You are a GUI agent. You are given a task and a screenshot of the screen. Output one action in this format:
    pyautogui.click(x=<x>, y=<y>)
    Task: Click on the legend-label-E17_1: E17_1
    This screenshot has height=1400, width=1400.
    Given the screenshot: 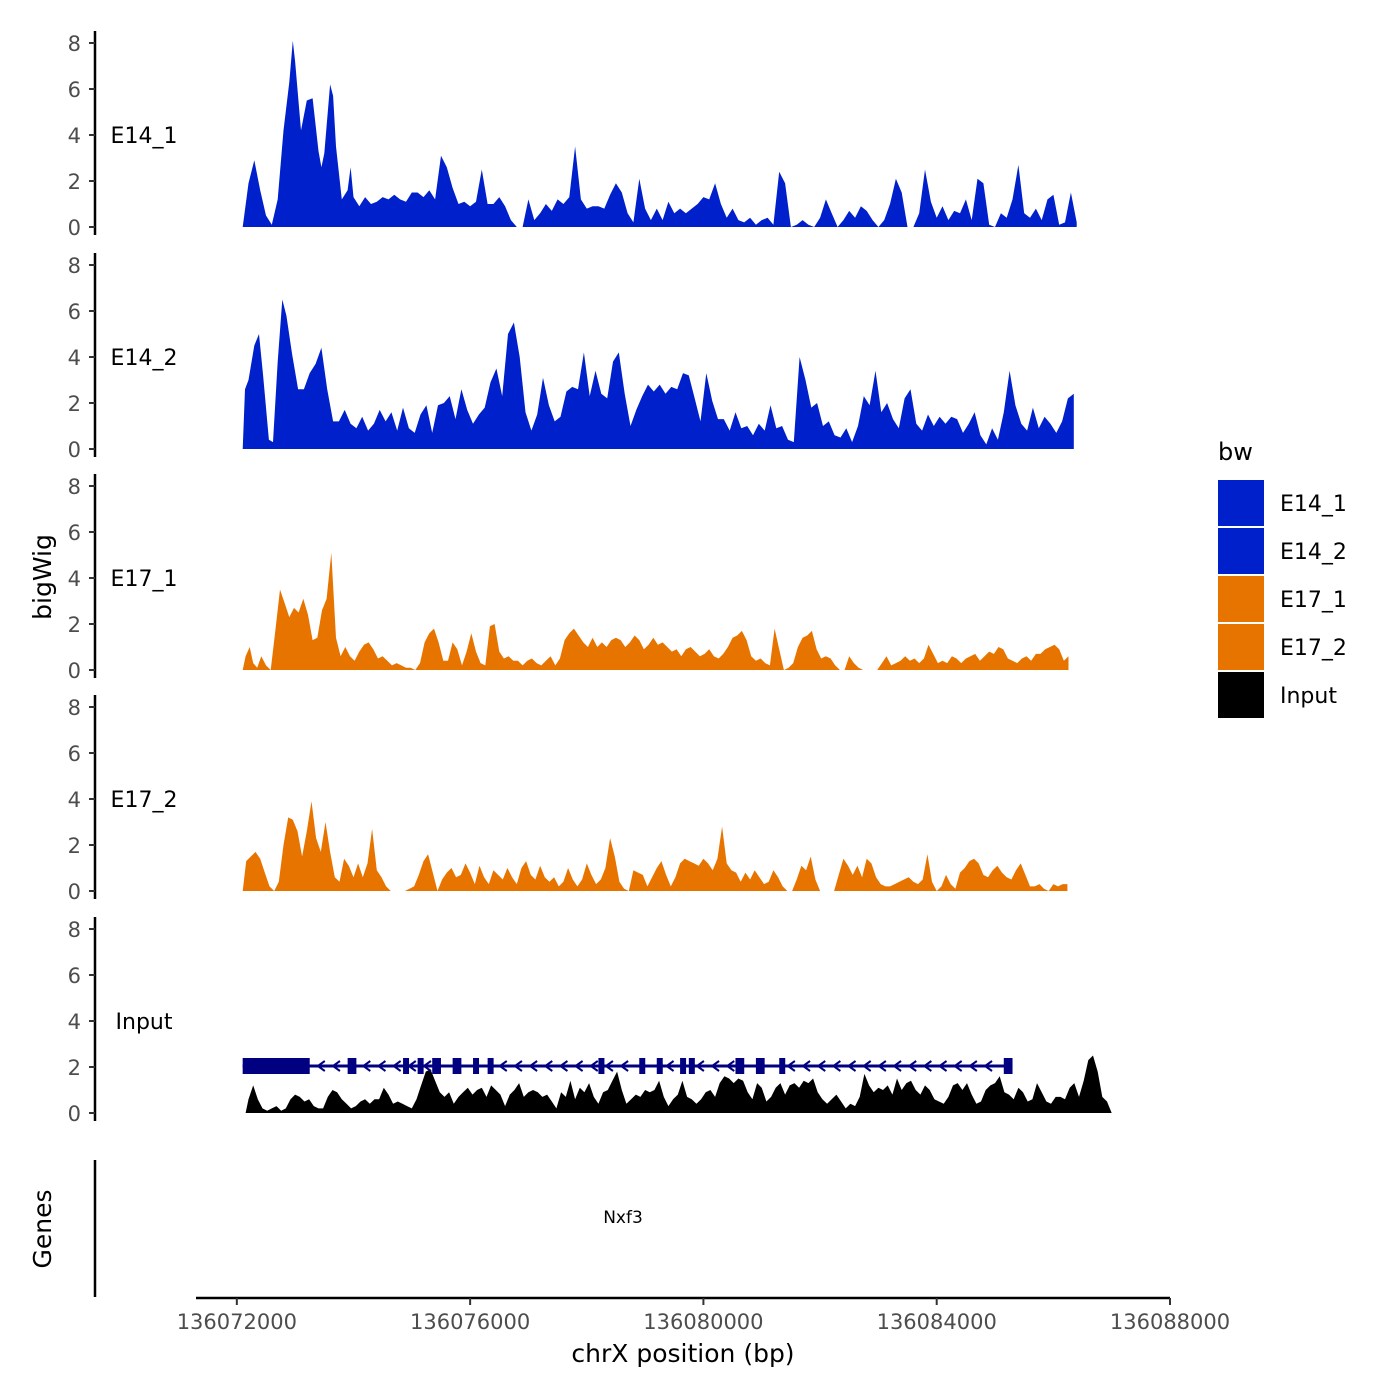 What is the action you would take?
    pyautogui.click(x=1313, y=600)
    